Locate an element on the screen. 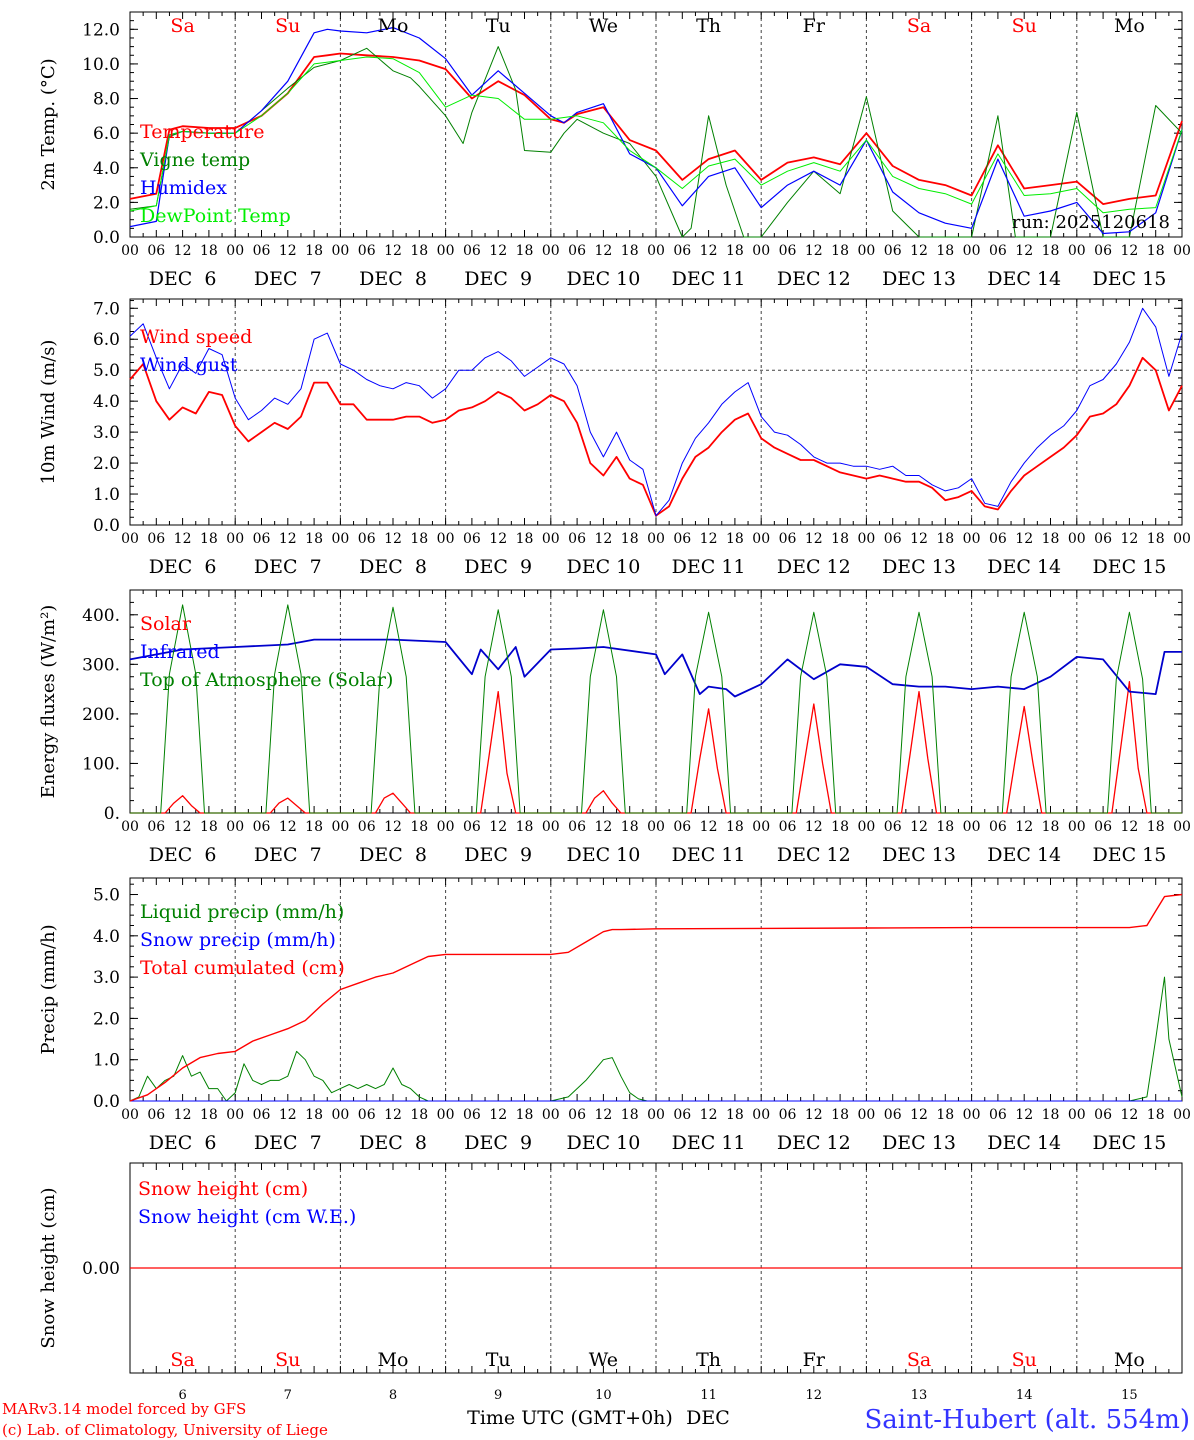 This screenshot has width=1194, height=1440. y-tick-label: 0.00 is located at coordinates (101, 1269).